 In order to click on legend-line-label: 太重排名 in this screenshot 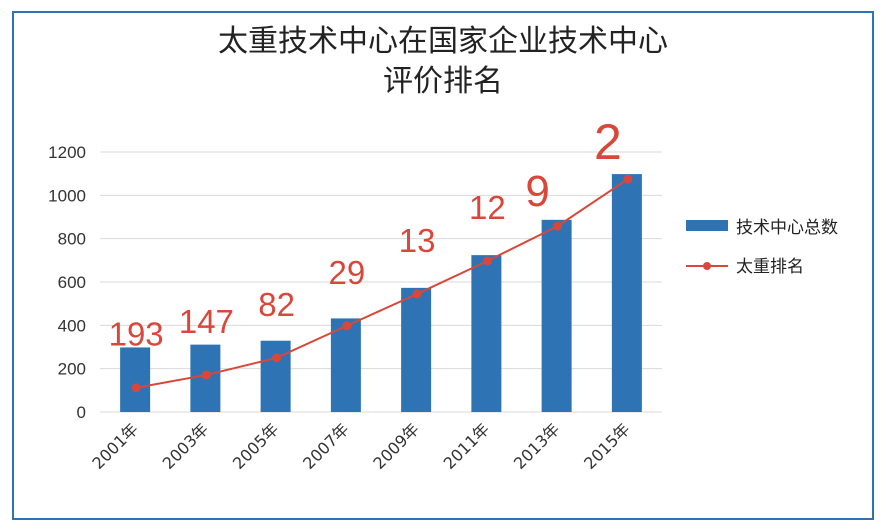, I will do `click(770, 267)`.